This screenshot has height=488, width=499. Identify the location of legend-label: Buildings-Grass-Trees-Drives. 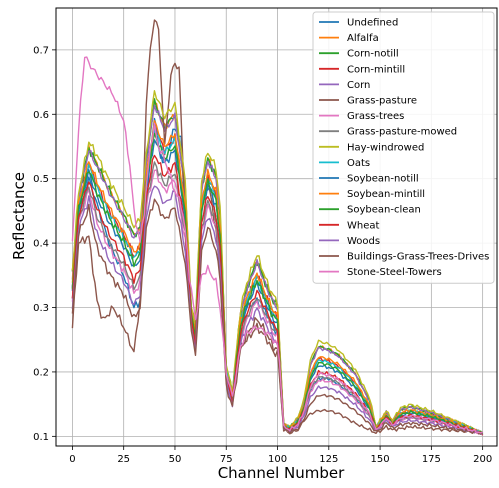
(418, 257).